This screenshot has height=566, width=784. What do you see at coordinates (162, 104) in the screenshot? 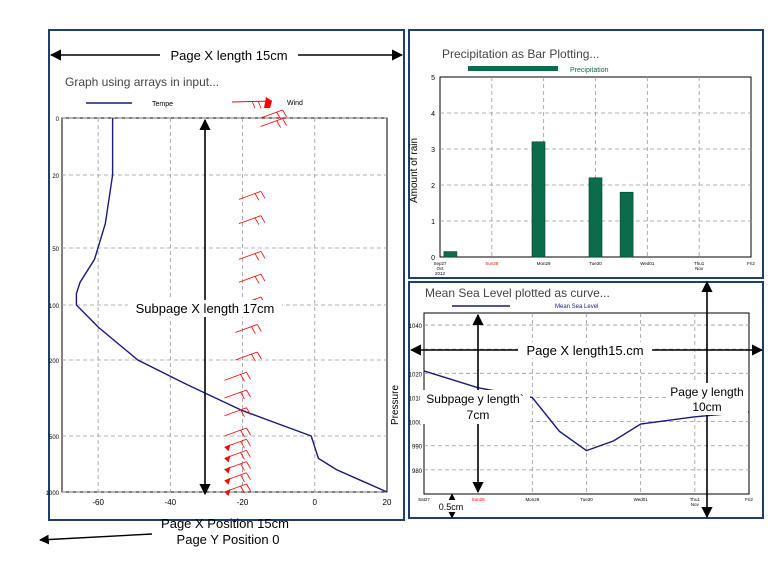
I see `legend-tempe-label: Tempe` at bounding box center [162, 104].